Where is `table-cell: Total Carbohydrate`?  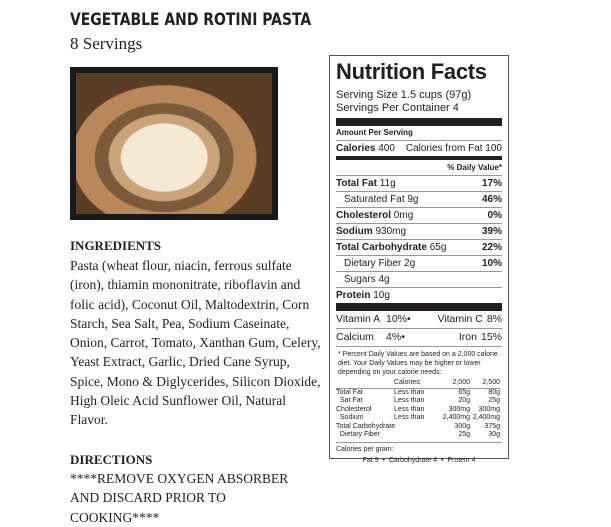
table-cell: Total Carbohydrate is located at coordinates (366, 426).